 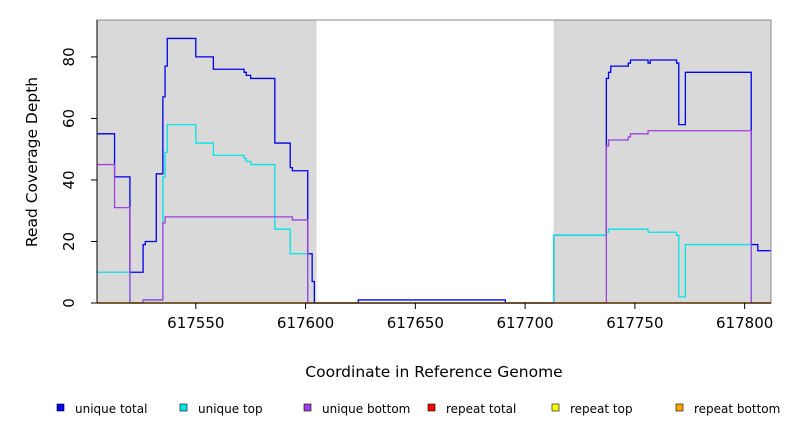 I want to click on legend-swatch-repeat-total, so click(x=431, y=407).